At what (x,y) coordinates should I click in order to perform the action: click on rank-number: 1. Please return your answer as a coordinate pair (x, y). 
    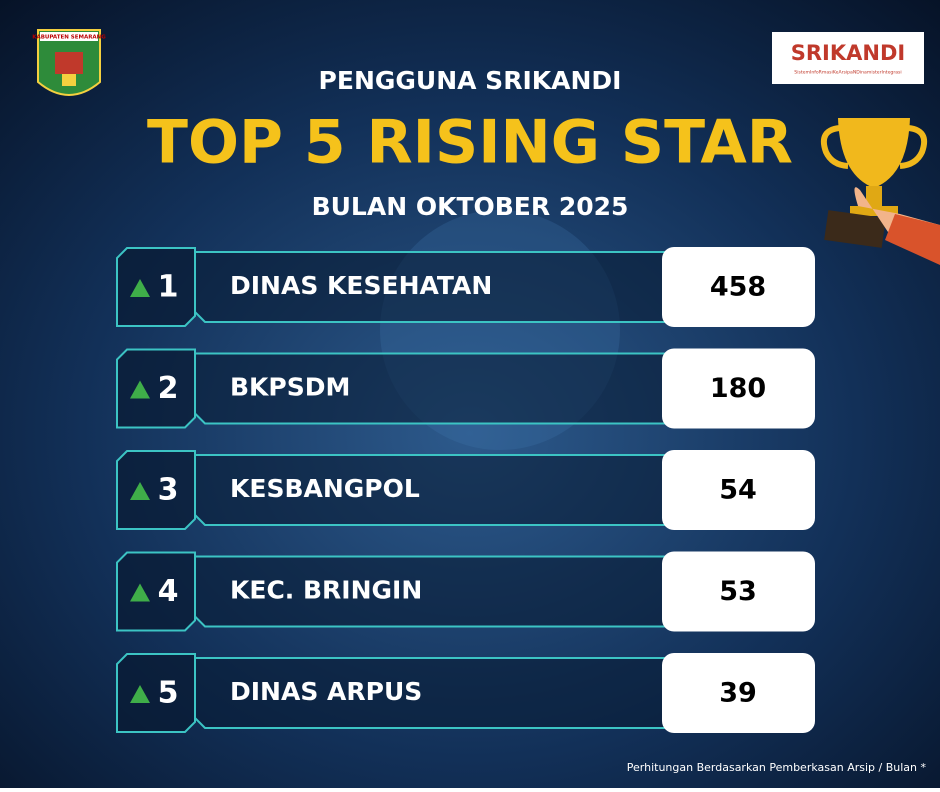
    Looking at the image, I should click on (168, 287).